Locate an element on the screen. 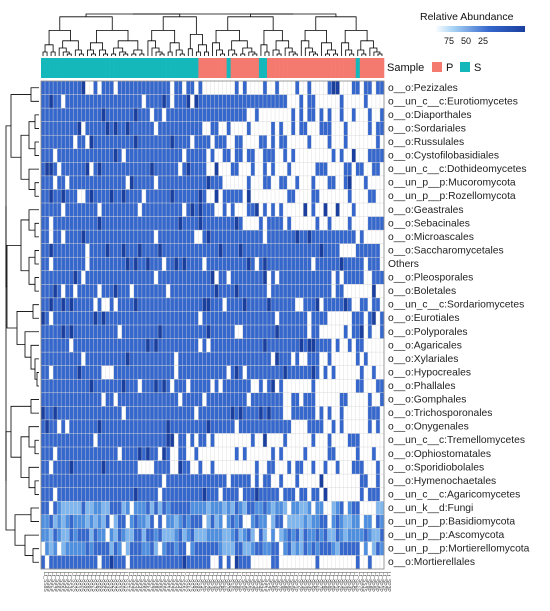 The height and width of the screenshot is (611, 550). row-label: o__o:Gomphales is located at coordinates (427, 400).